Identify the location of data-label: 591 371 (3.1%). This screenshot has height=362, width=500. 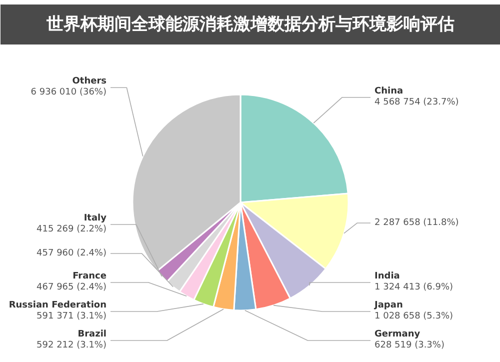
(71, 317).